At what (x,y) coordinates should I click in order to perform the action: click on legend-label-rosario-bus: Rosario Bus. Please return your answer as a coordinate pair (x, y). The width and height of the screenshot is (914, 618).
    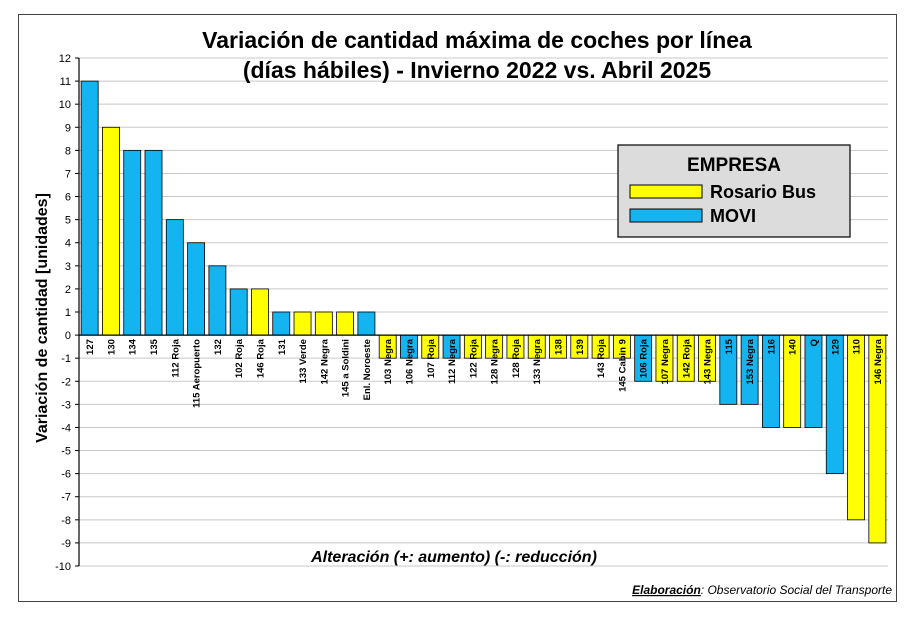
    Looking at the image, I should click on (763, 192).